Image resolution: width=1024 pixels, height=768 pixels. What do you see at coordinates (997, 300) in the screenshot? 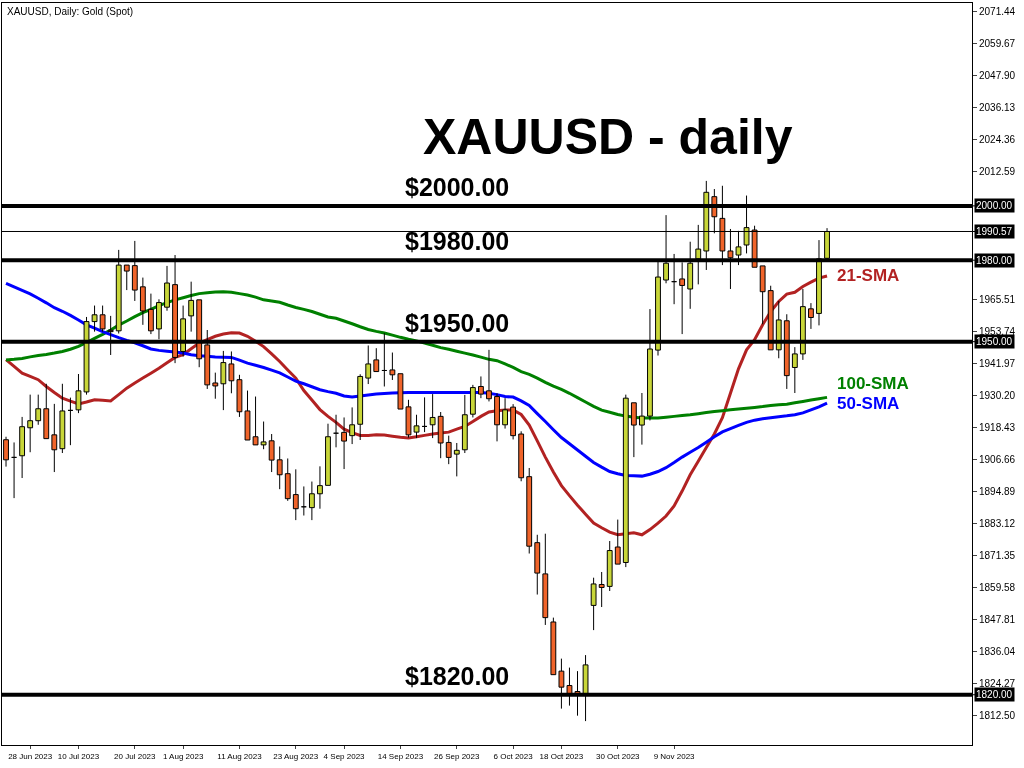
I see `y-tick-label: 1965.51` at bounding box center [997, 300].